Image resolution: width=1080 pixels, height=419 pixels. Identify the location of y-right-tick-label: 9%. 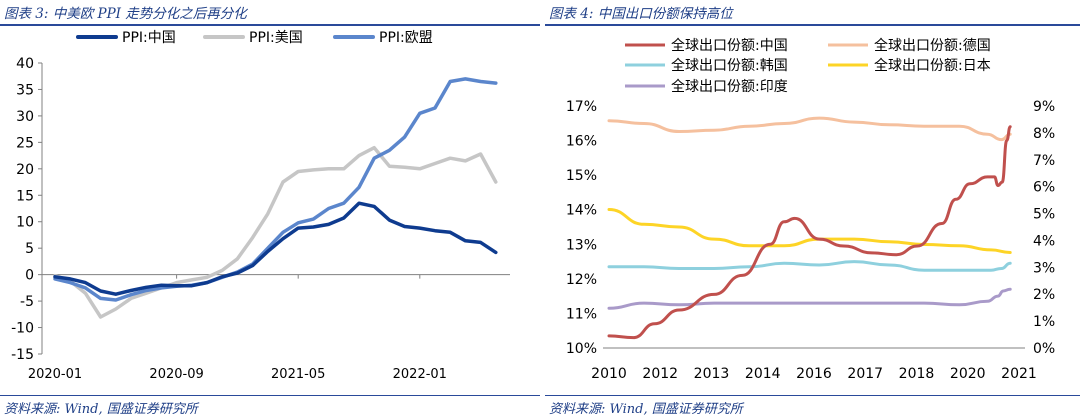
(1044, 107).